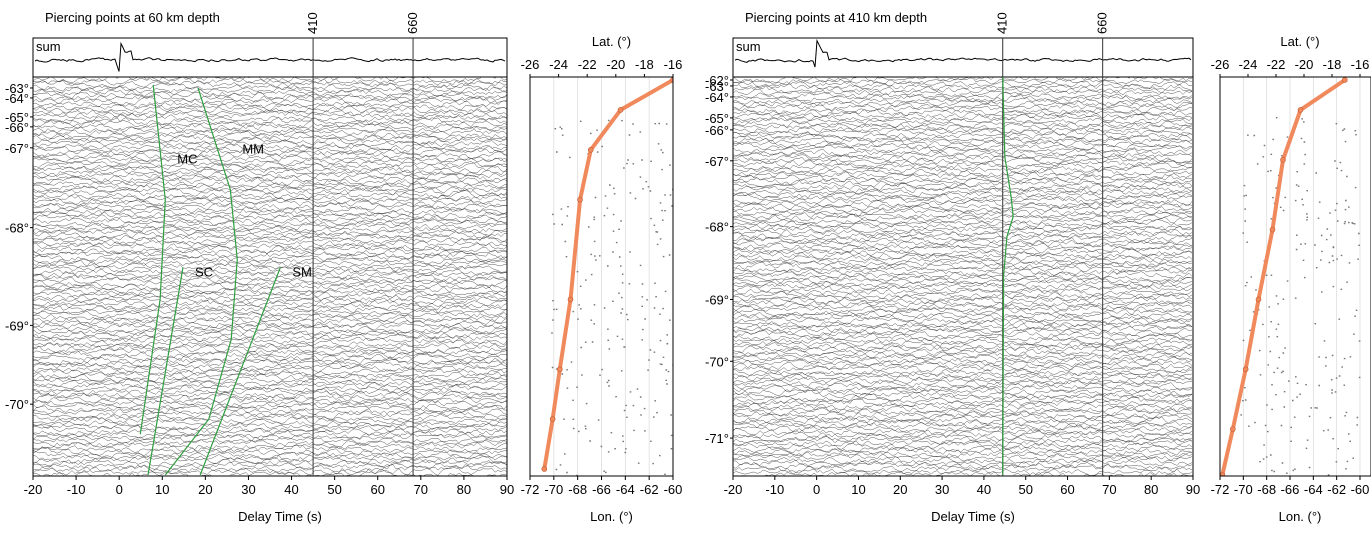  I want to click on y-tick-label: -68°, so click(717, 227).